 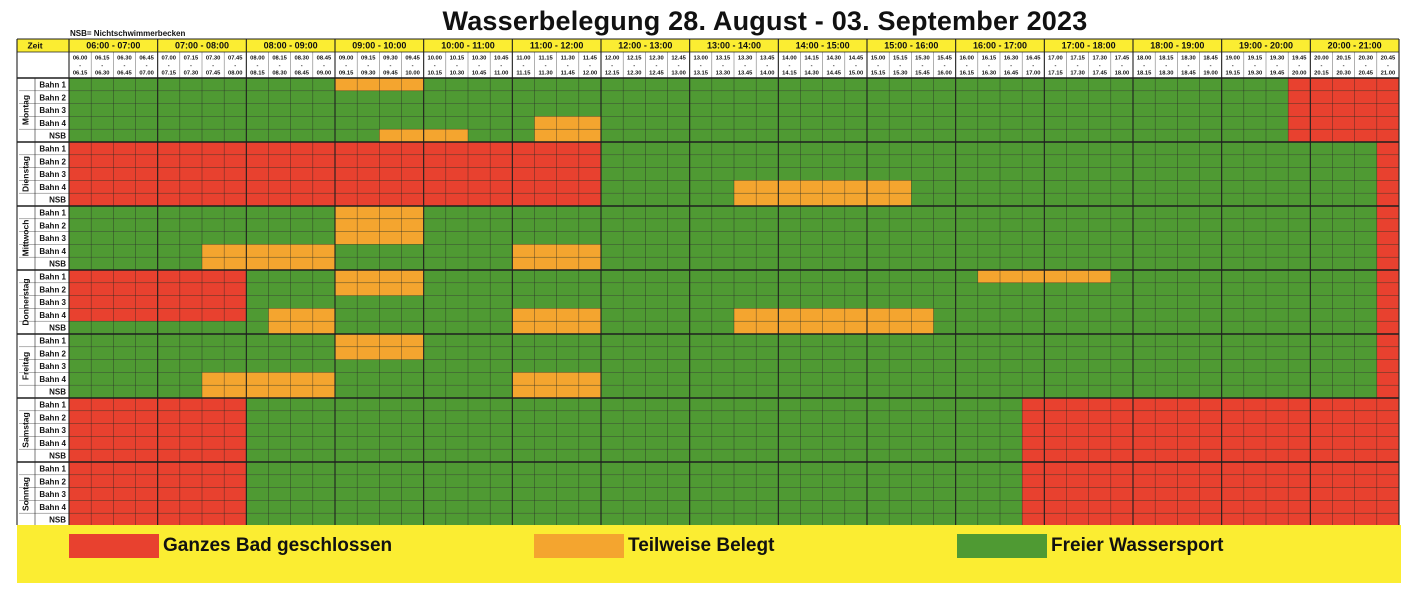 I want to click on hour-label: 11:00 - 12:00, so click(x=557, y=46).